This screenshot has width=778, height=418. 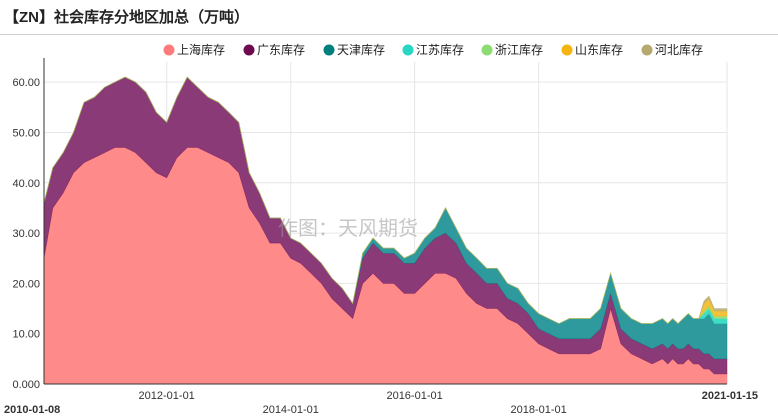 I want to click on y-tick-label: 30.00, so click(x=26, y=234).